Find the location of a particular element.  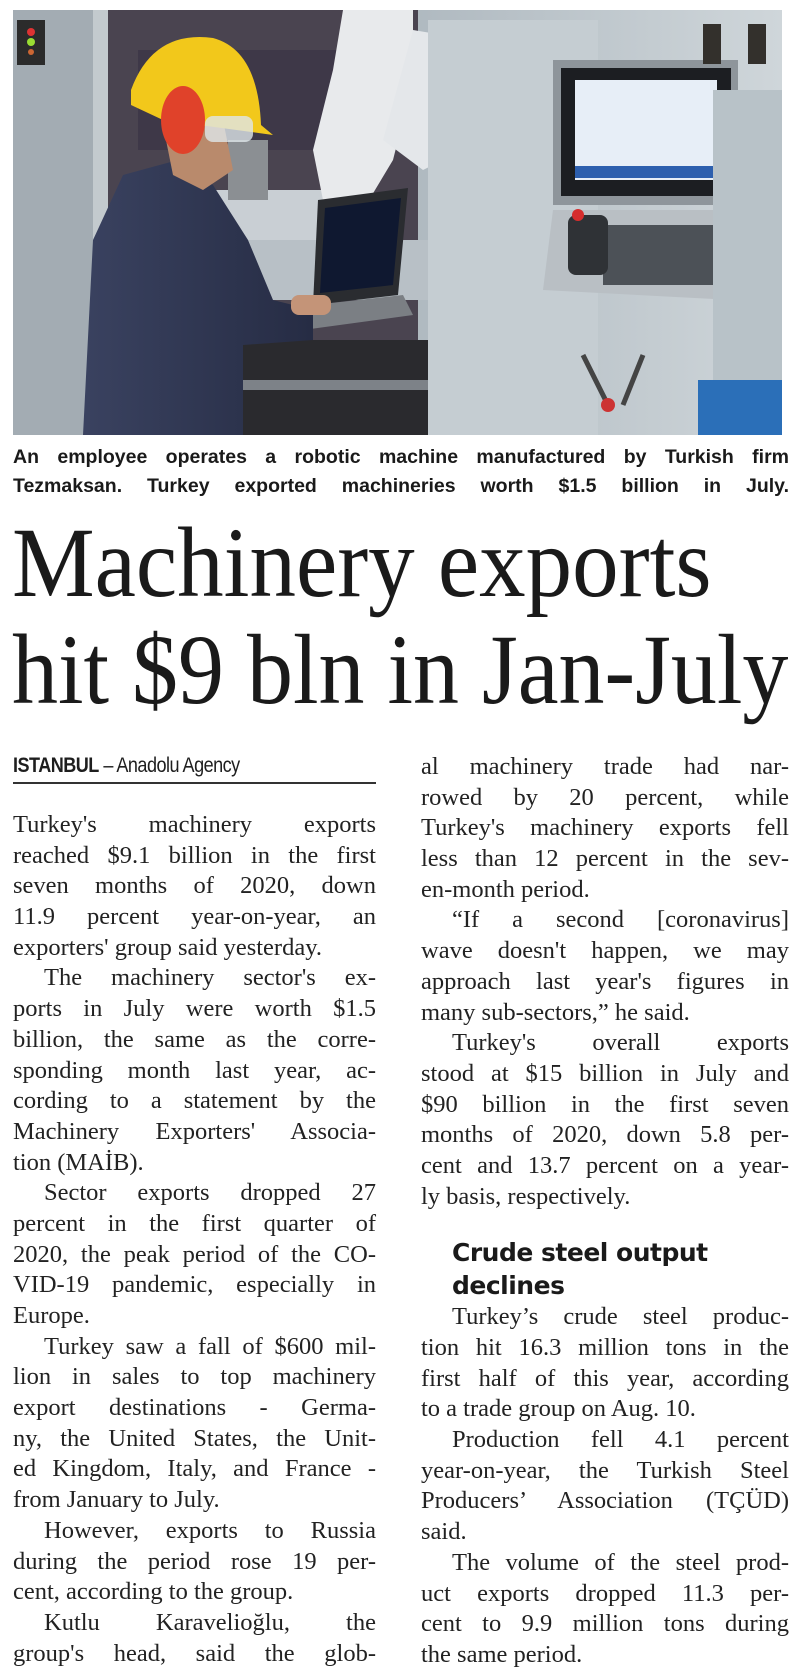

byline-rule is located at coordinates (194, 783).